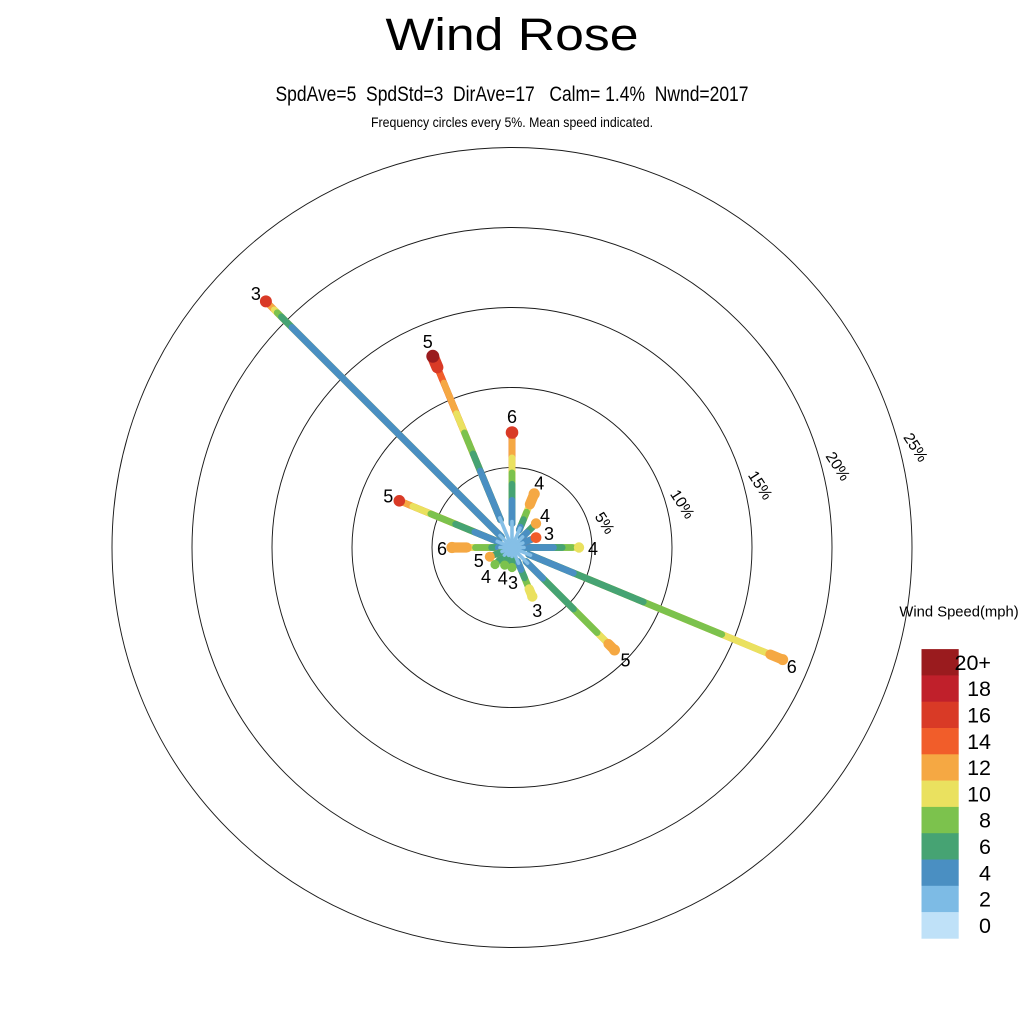 The width and height of the screenshot is (1024, 1029). What do you see at coordinates (979, 689) in the screenshot?
I see `svg-text: 18` at bounding box center [979, 689].